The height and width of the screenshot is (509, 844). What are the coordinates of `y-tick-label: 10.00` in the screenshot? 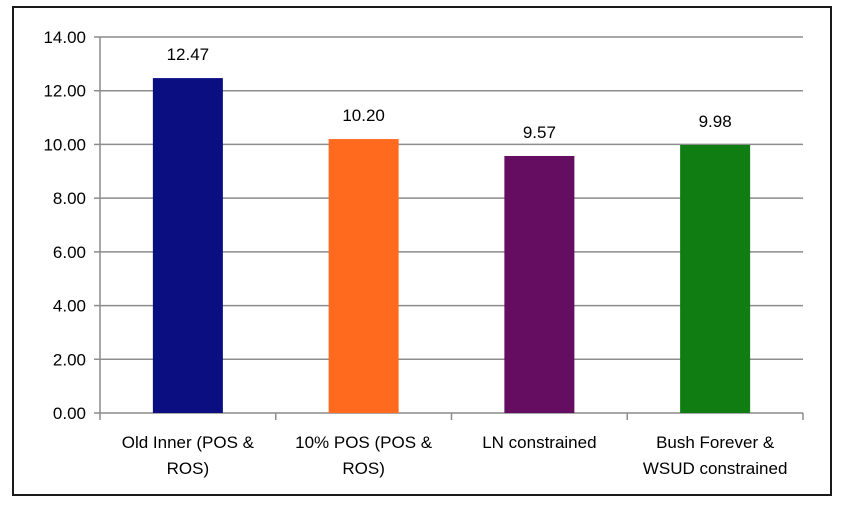 It's located at (64, 144).